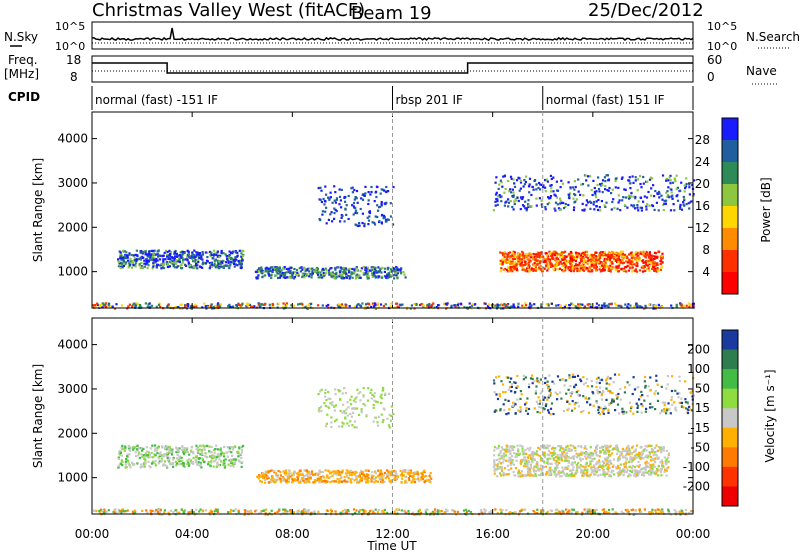 The image size is (800, 554). Describe the element at coordinates (392, 69) in the screenshot. I see `freq-panel-frame` at that location.